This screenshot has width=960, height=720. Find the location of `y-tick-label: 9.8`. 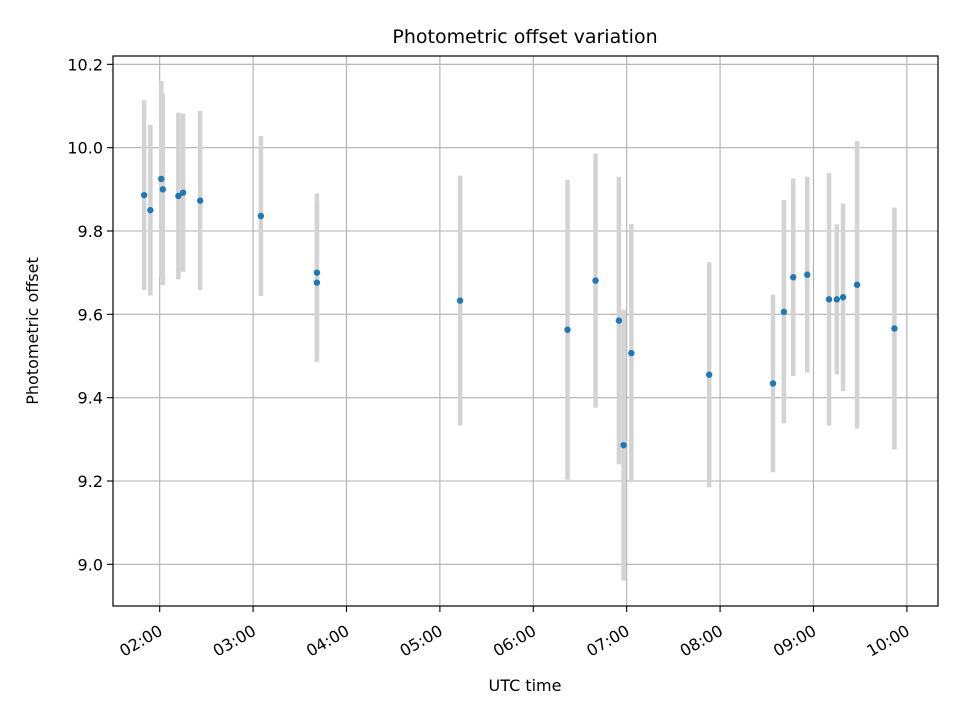

y-tick-label: 9.8 is located at coordinates (90, 231).